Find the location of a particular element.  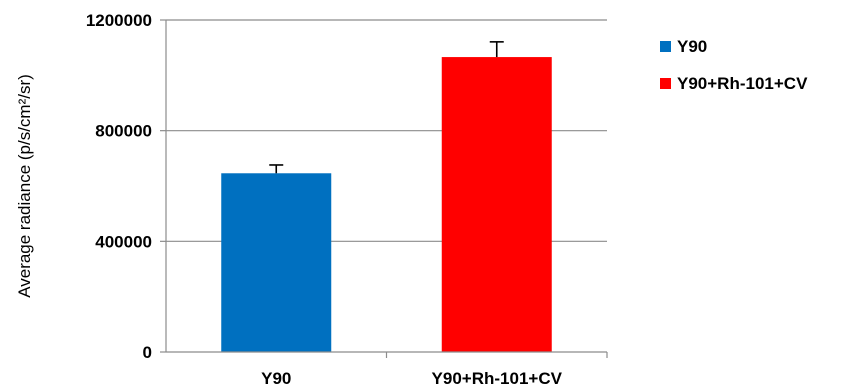

legend-label: Y90 is located at coordinates (692, 46).